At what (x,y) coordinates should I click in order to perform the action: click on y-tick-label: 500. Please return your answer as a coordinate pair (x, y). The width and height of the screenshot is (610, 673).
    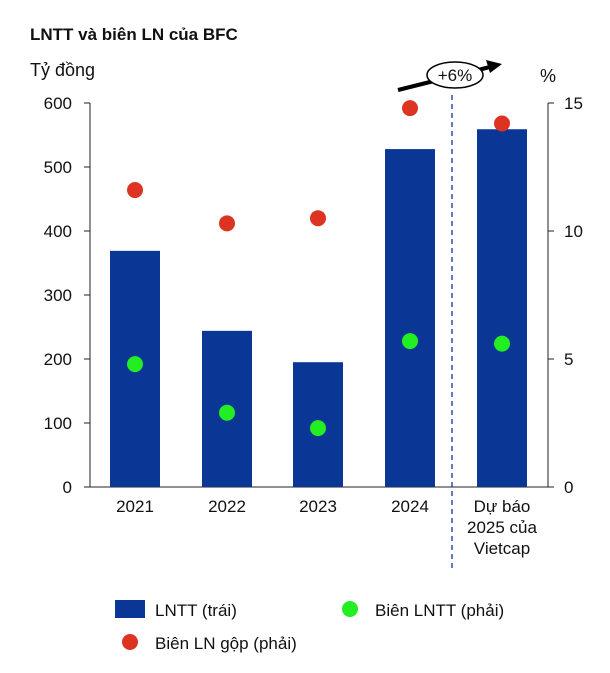
    Looking at the image, I should click on (58, 167).